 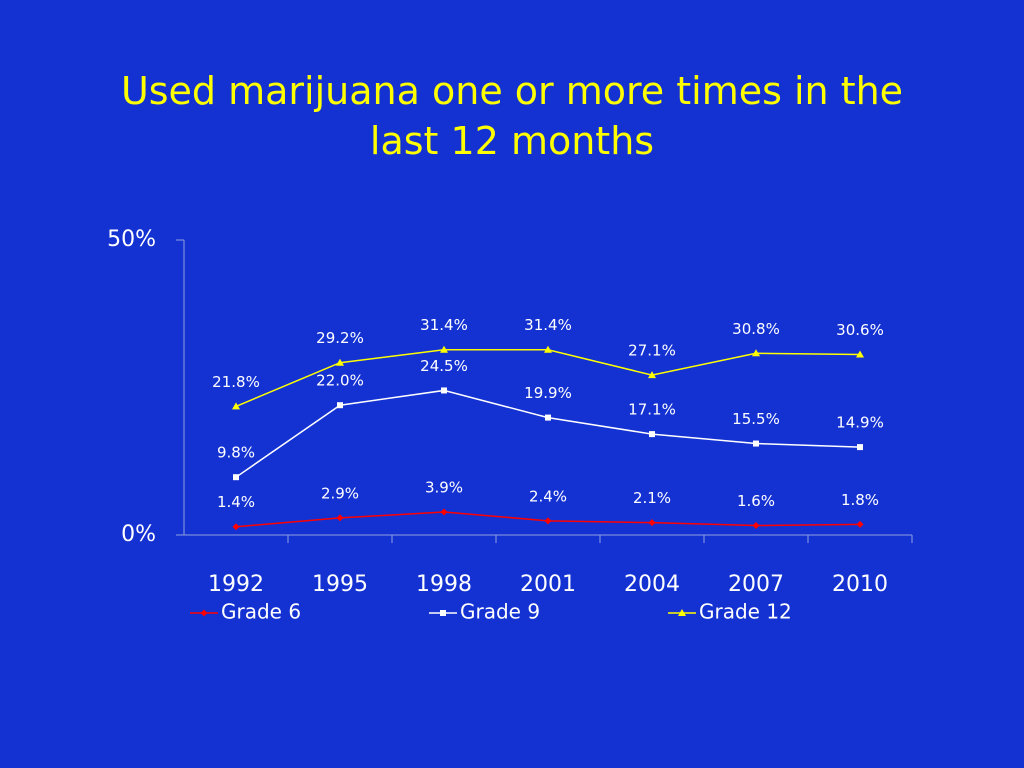 I want to click on data-label: 2.9%, so click(x=340, y=493).